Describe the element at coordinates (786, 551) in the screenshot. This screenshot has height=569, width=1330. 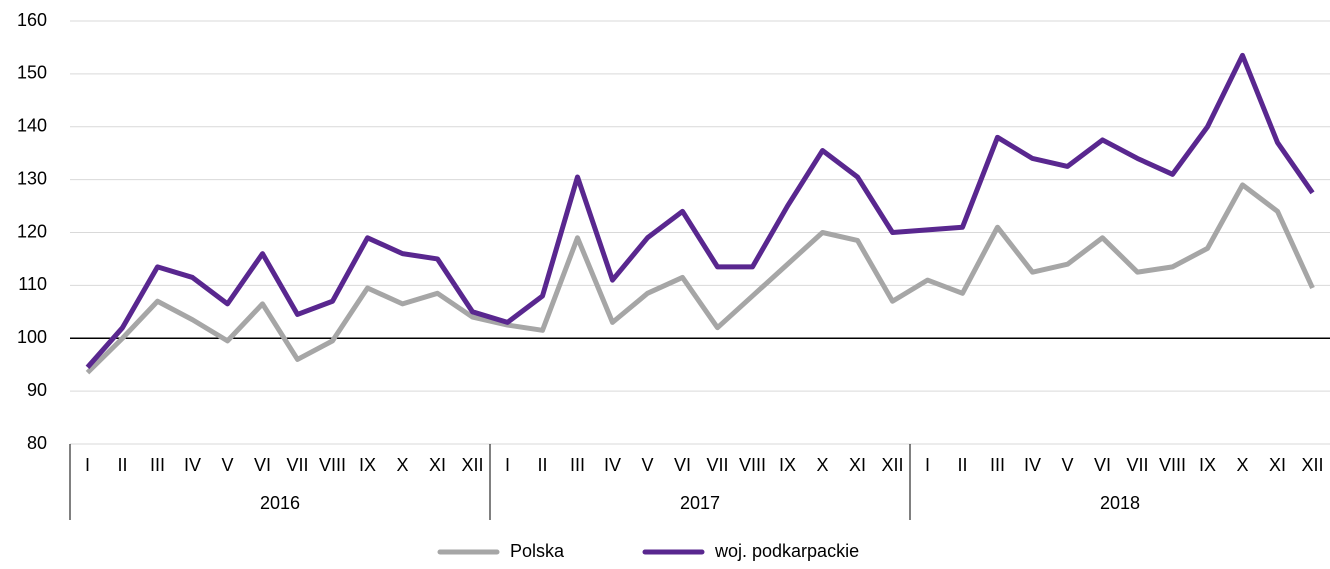
I see `legend-label: woj. podkarpackie` at that location.